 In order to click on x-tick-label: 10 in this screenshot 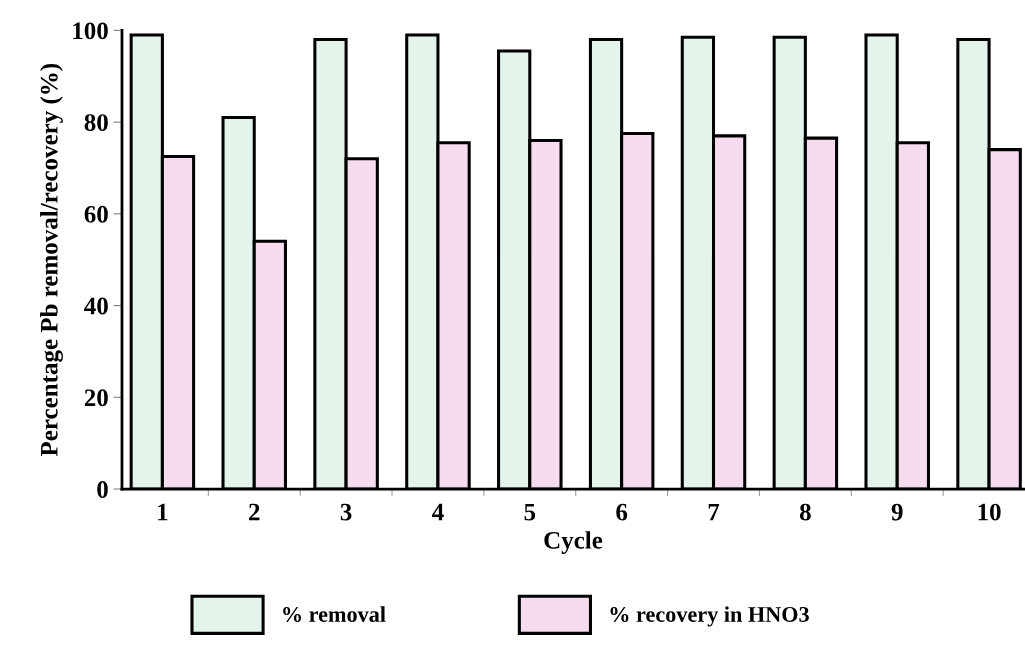, I will do `click(989, 512)`.